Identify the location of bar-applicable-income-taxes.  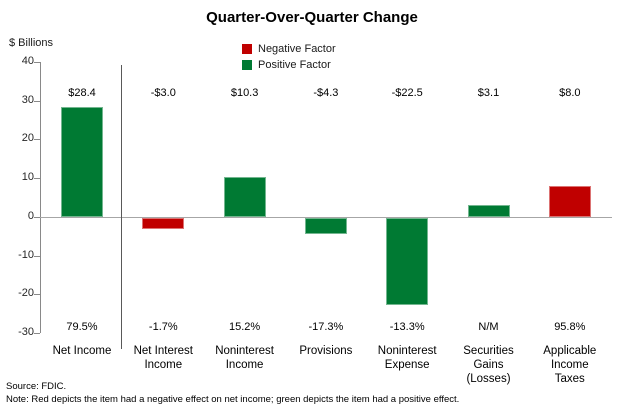
(569, 201).